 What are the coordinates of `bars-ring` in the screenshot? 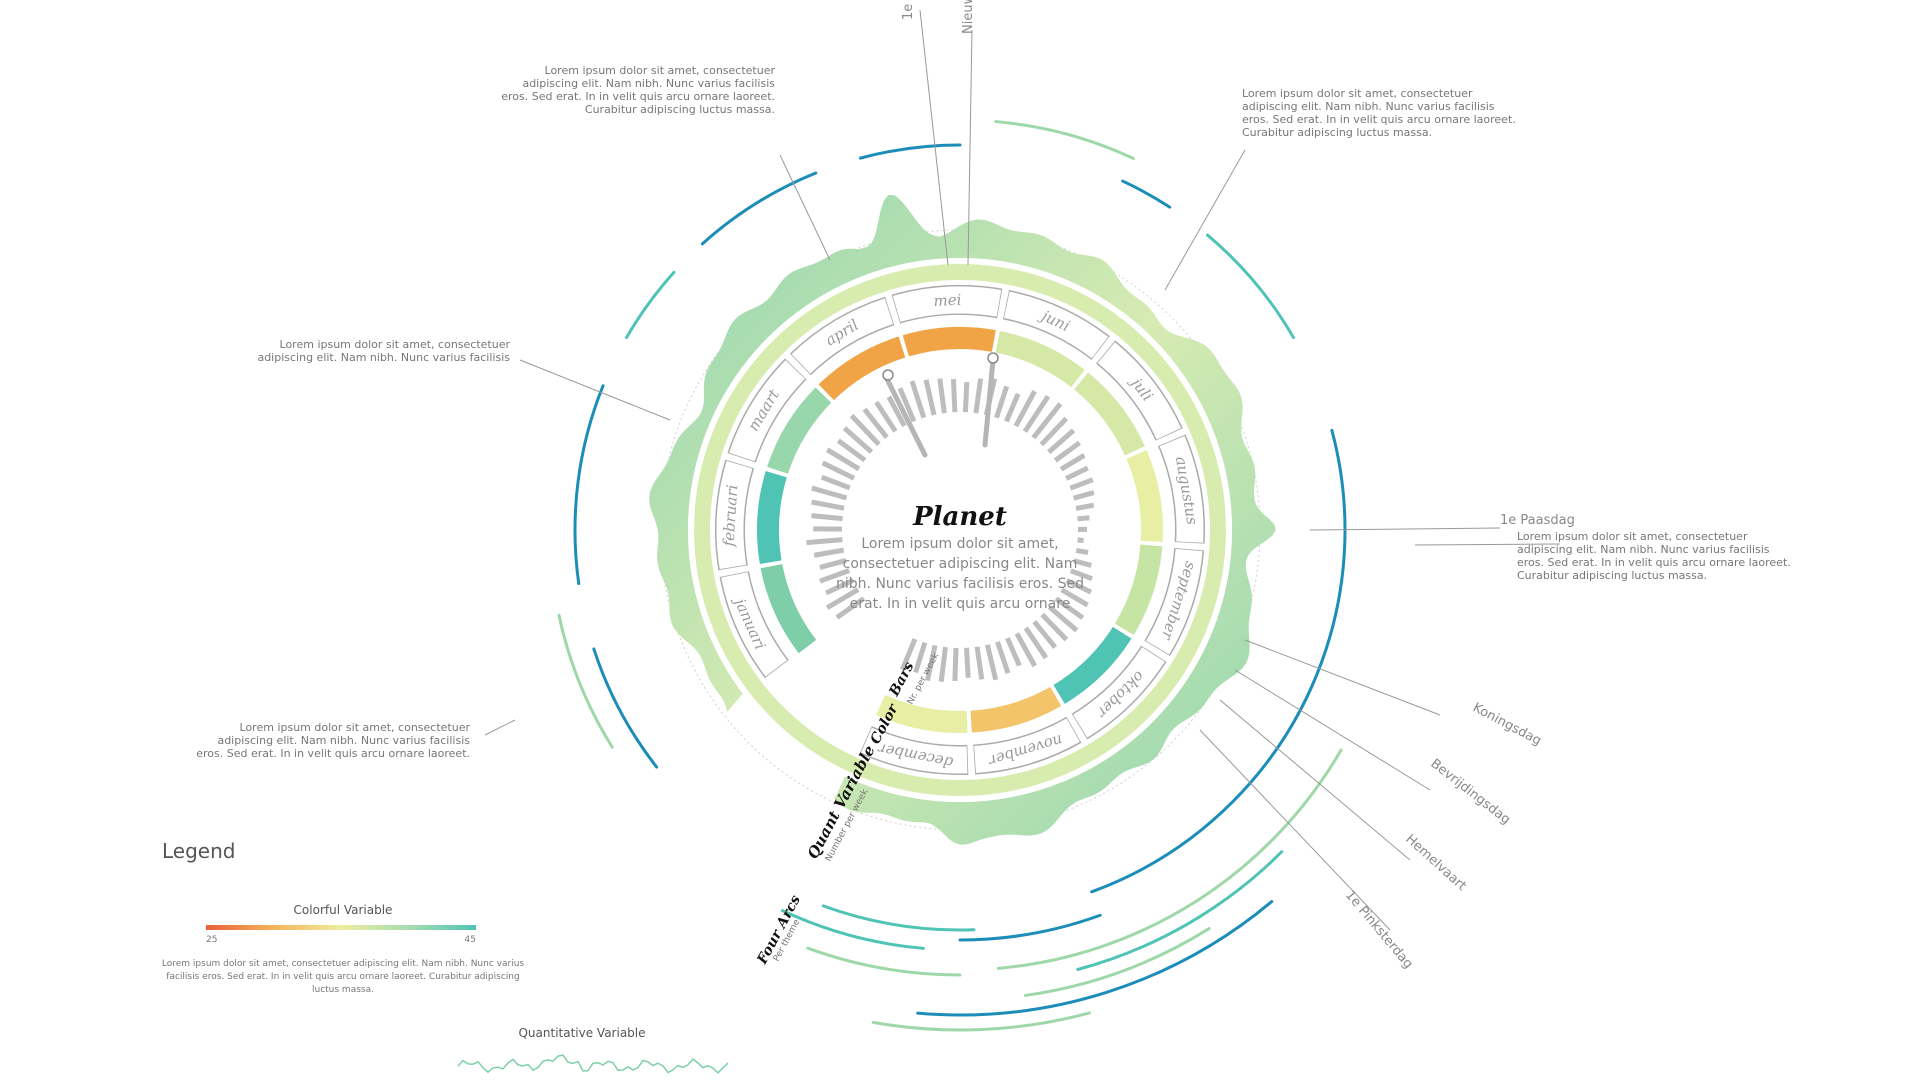 It's located at (950, 530).